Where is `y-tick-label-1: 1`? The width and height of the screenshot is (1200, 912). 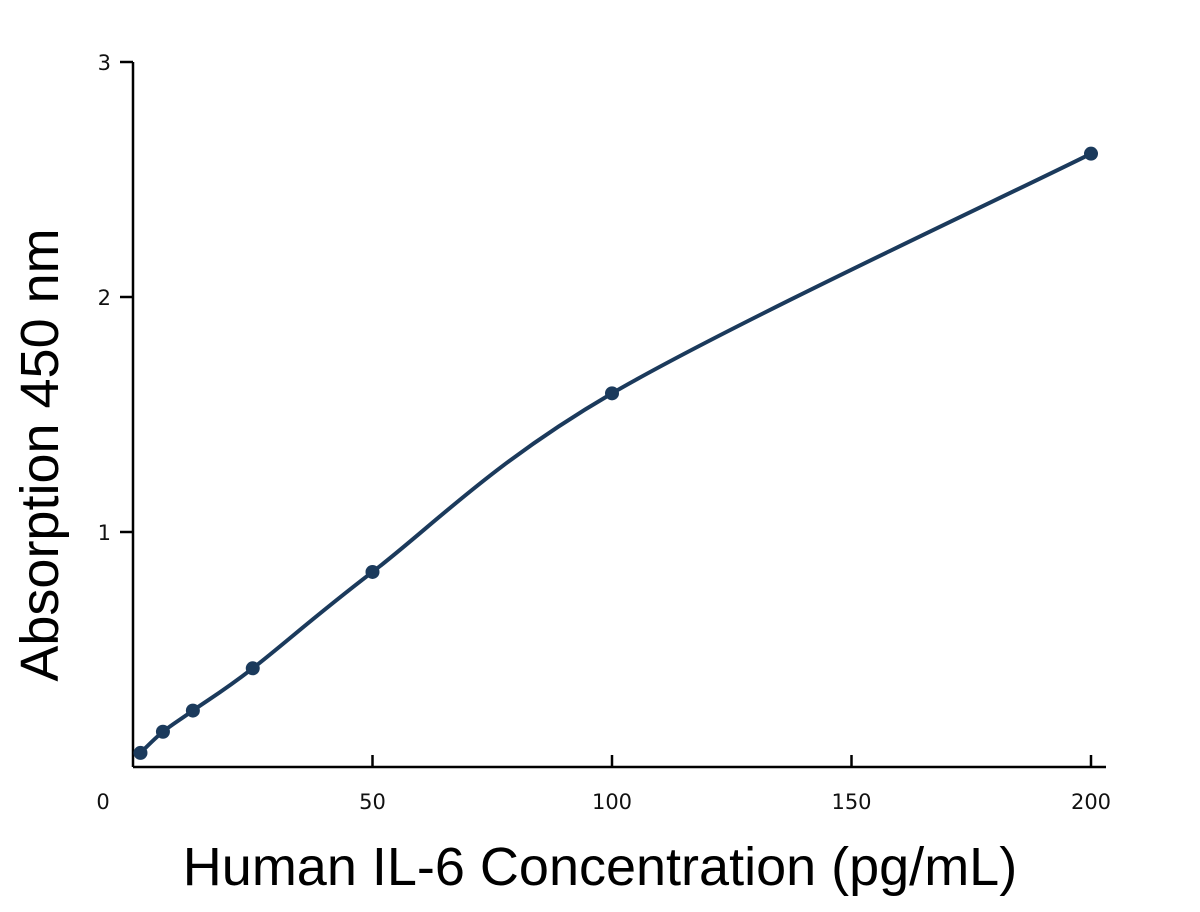 y-tick-label-1: 1 is located at coordinates (104, 533).